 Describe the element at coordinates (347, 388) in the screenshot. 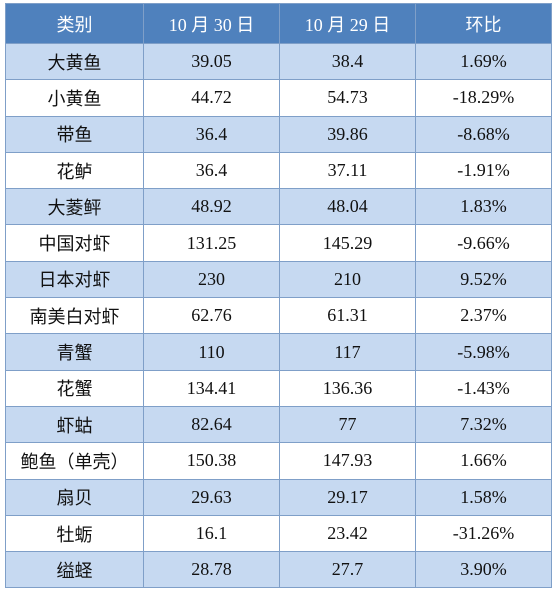

I see `value-cell: 136.36` at that location.